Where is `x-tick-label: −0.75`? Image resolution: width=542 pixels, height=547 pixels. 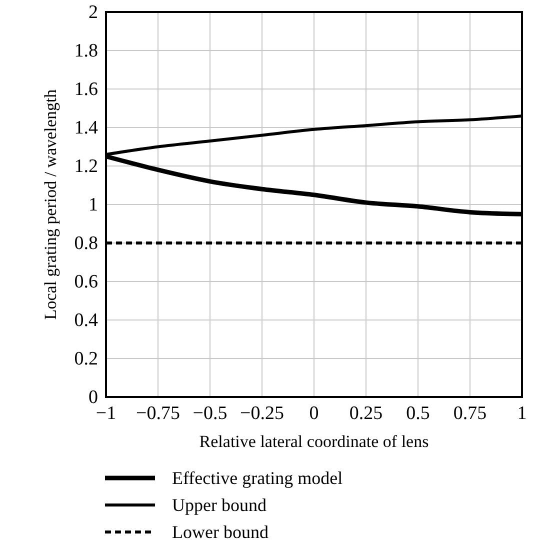 x-tick-label: −0.75 is located at coordinates (158, 413).